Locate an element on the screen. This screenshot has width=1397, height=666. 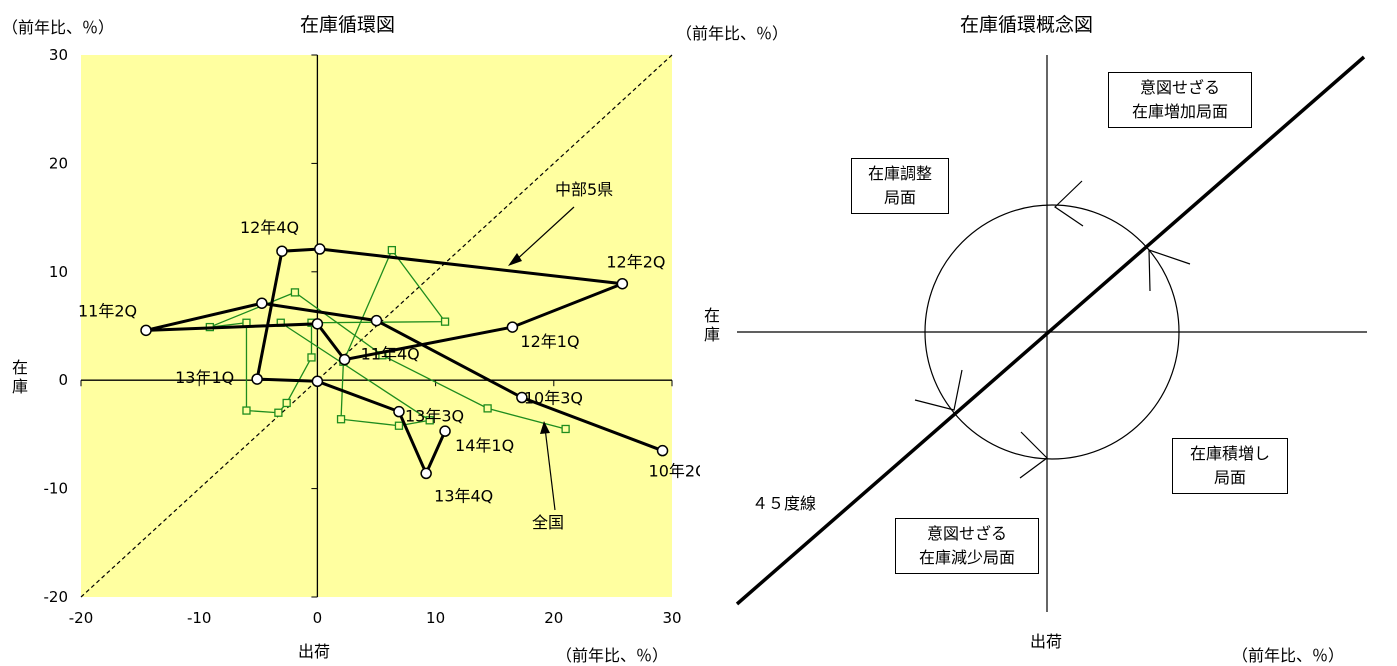
y-tick-label: 30 is located at coordinates (58, 55).